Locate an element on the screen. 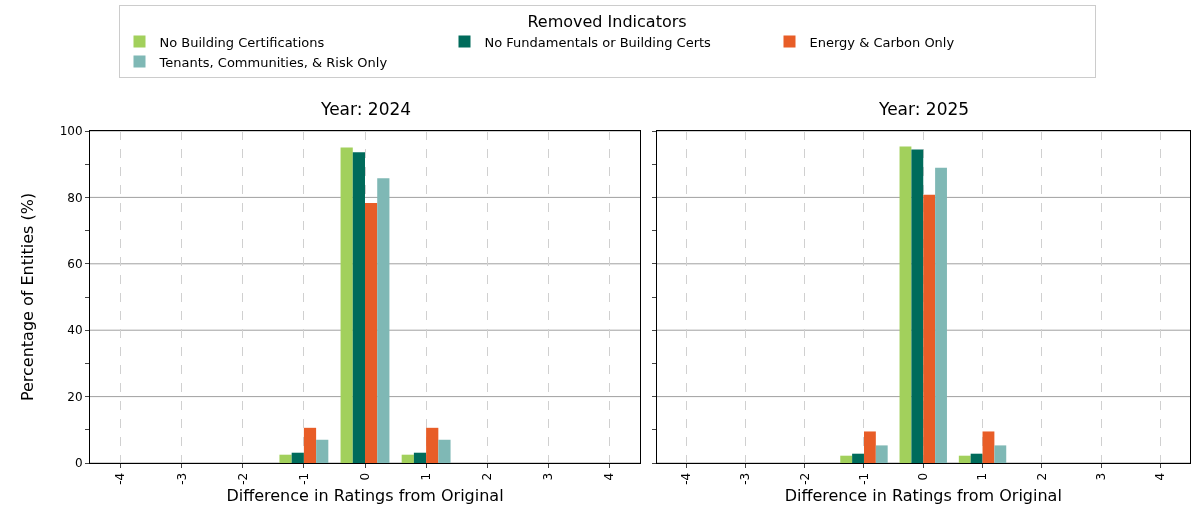  legend-title: Removed Indicators is located at coordinates (607, 21).